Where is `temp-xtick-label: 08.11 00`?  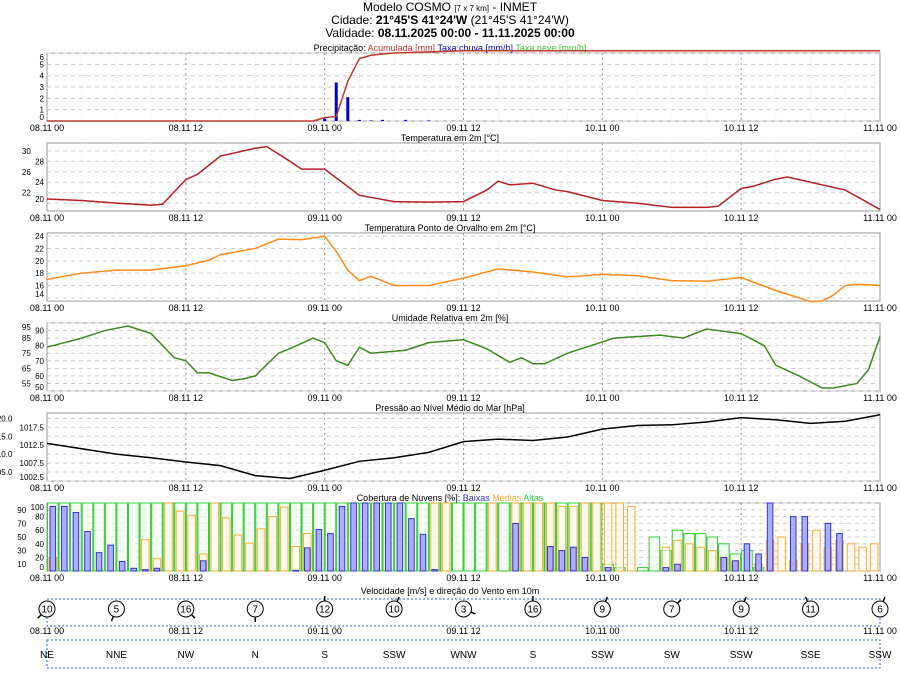 temp-xtick-label: 08.11 00 is located at coordinates (47, 218).